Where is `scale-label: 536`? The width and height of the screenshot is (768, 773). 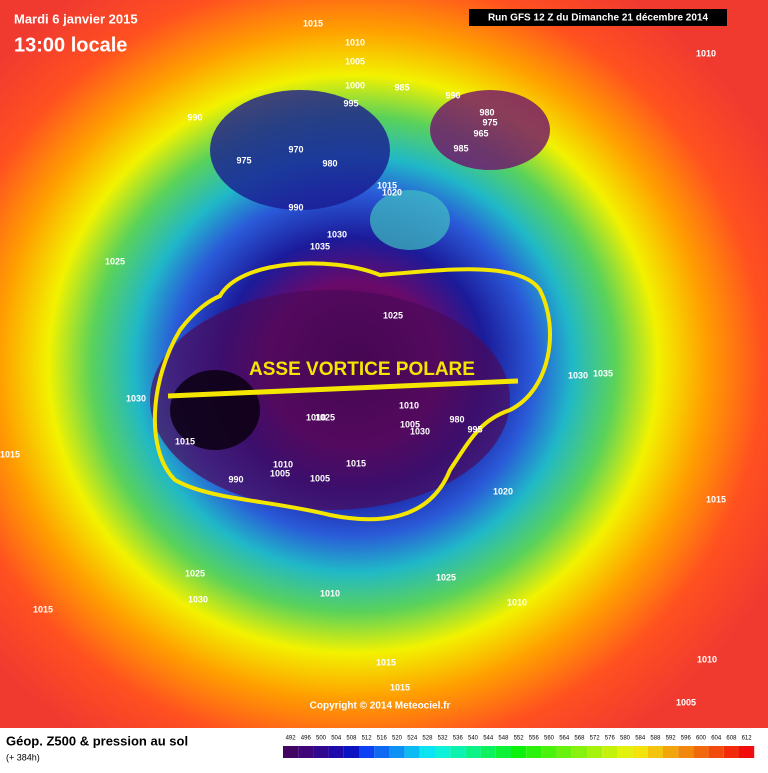
scale-label: 536 is located at coordinates (458, 739).